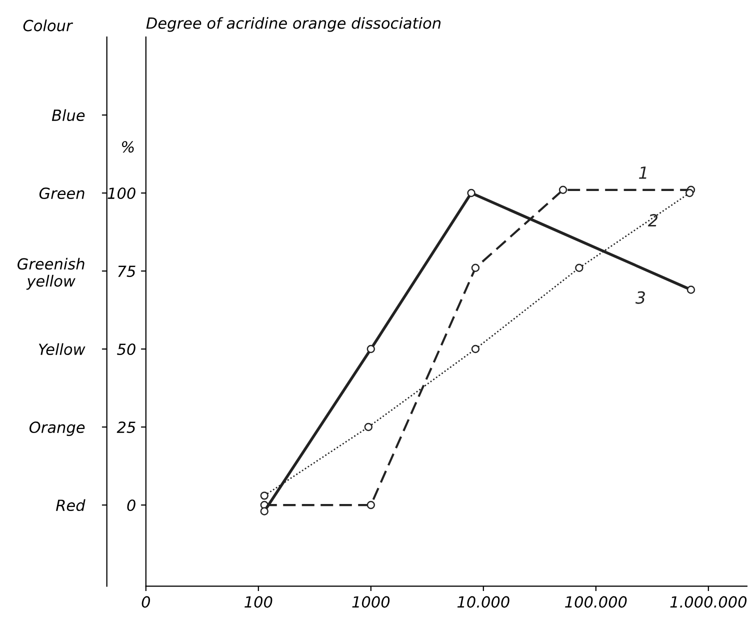  Describe the element at coordinates (127, 272) in the screenshot. I see `y-tick-label: 75` at that location.